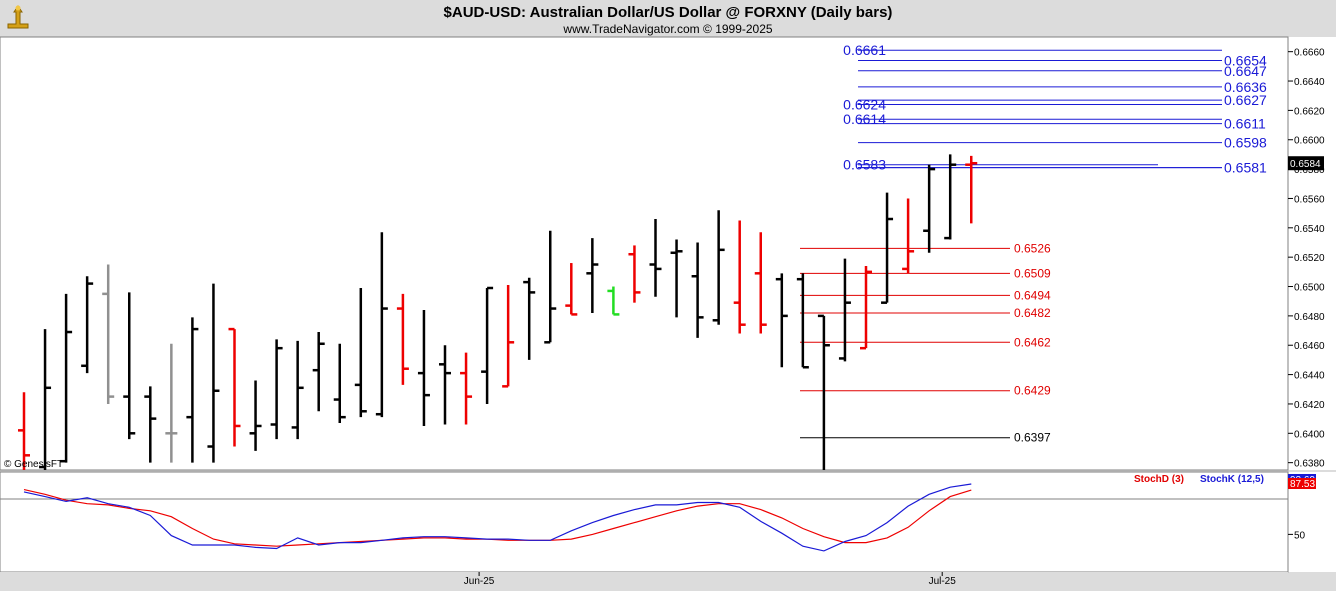 The image size is (1336, 591). What do you see at coordinates (1032, 313) in the screenshot?
I see `level-label: 0.6482` at bounding box center [1032, 313].